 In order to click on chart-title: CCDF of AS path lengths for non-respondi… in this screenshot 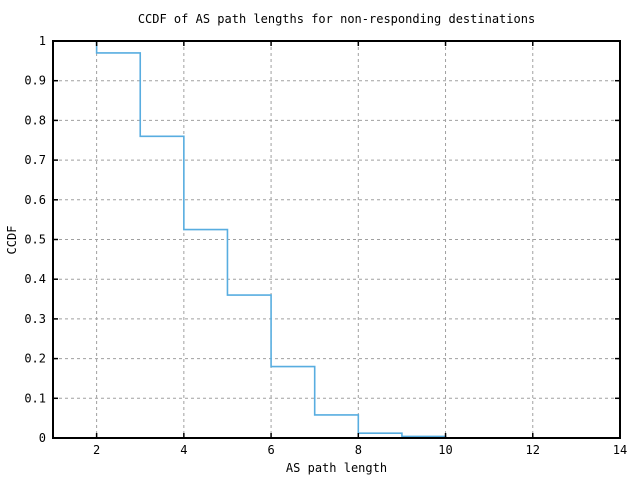, I will do `click(336, 19)`.